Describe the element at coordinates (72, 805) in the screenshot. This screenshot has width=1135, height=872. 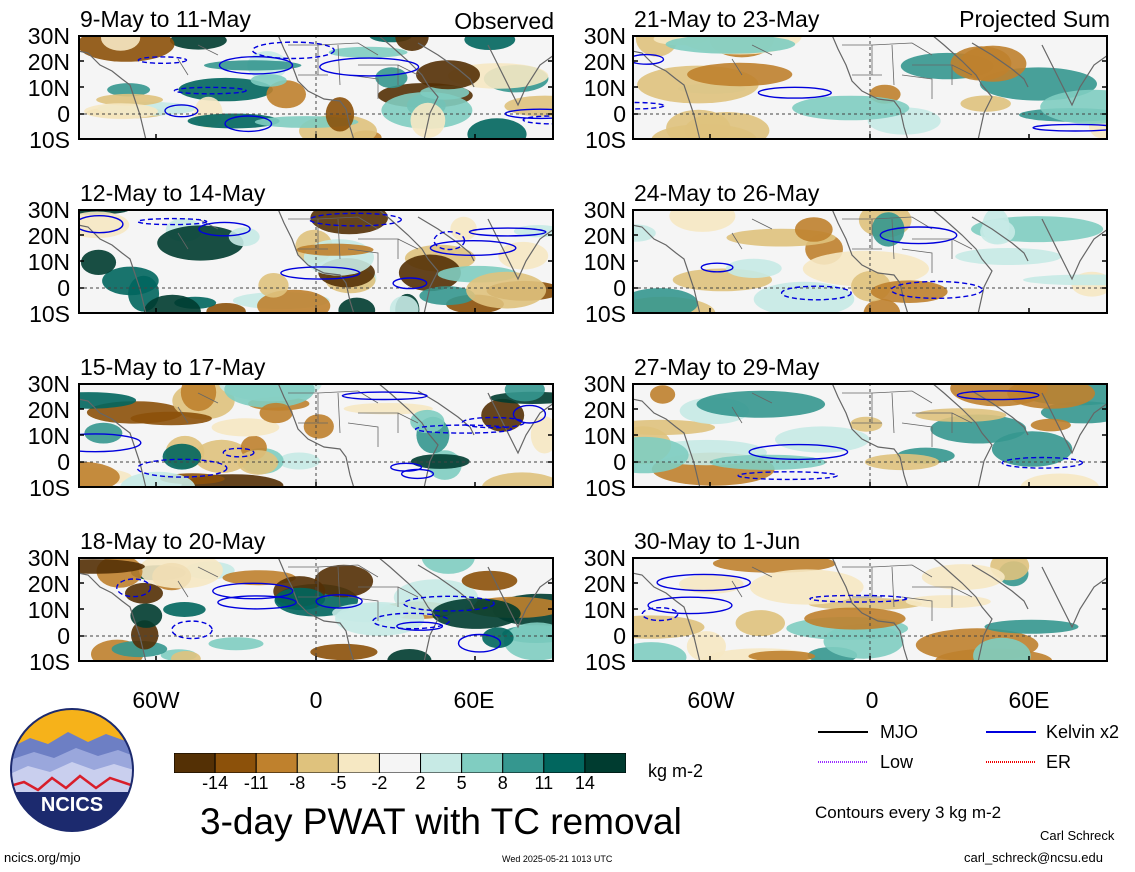
I see `logo-text: NCICS` at that location.